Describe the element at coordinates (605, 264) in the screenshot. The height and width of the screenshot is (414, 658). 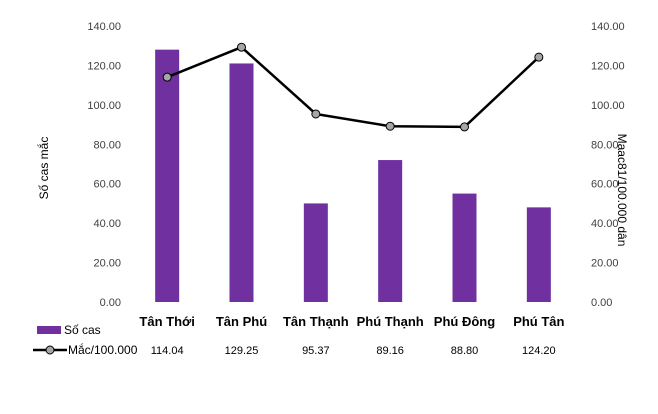
I see `right-tick-label: 20.00` at that location.